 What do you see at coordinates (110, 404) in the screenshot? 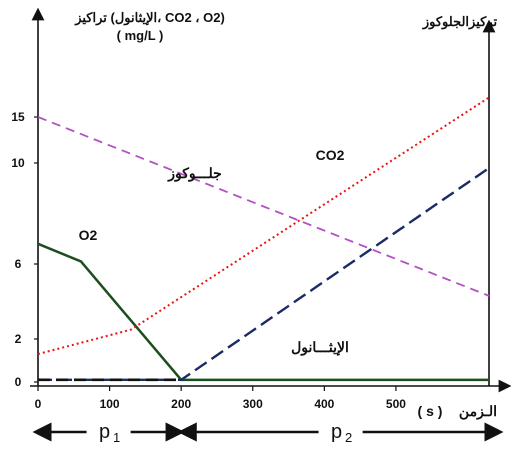
I see `x-tick-label: 100` at bounding box center [110, 404].